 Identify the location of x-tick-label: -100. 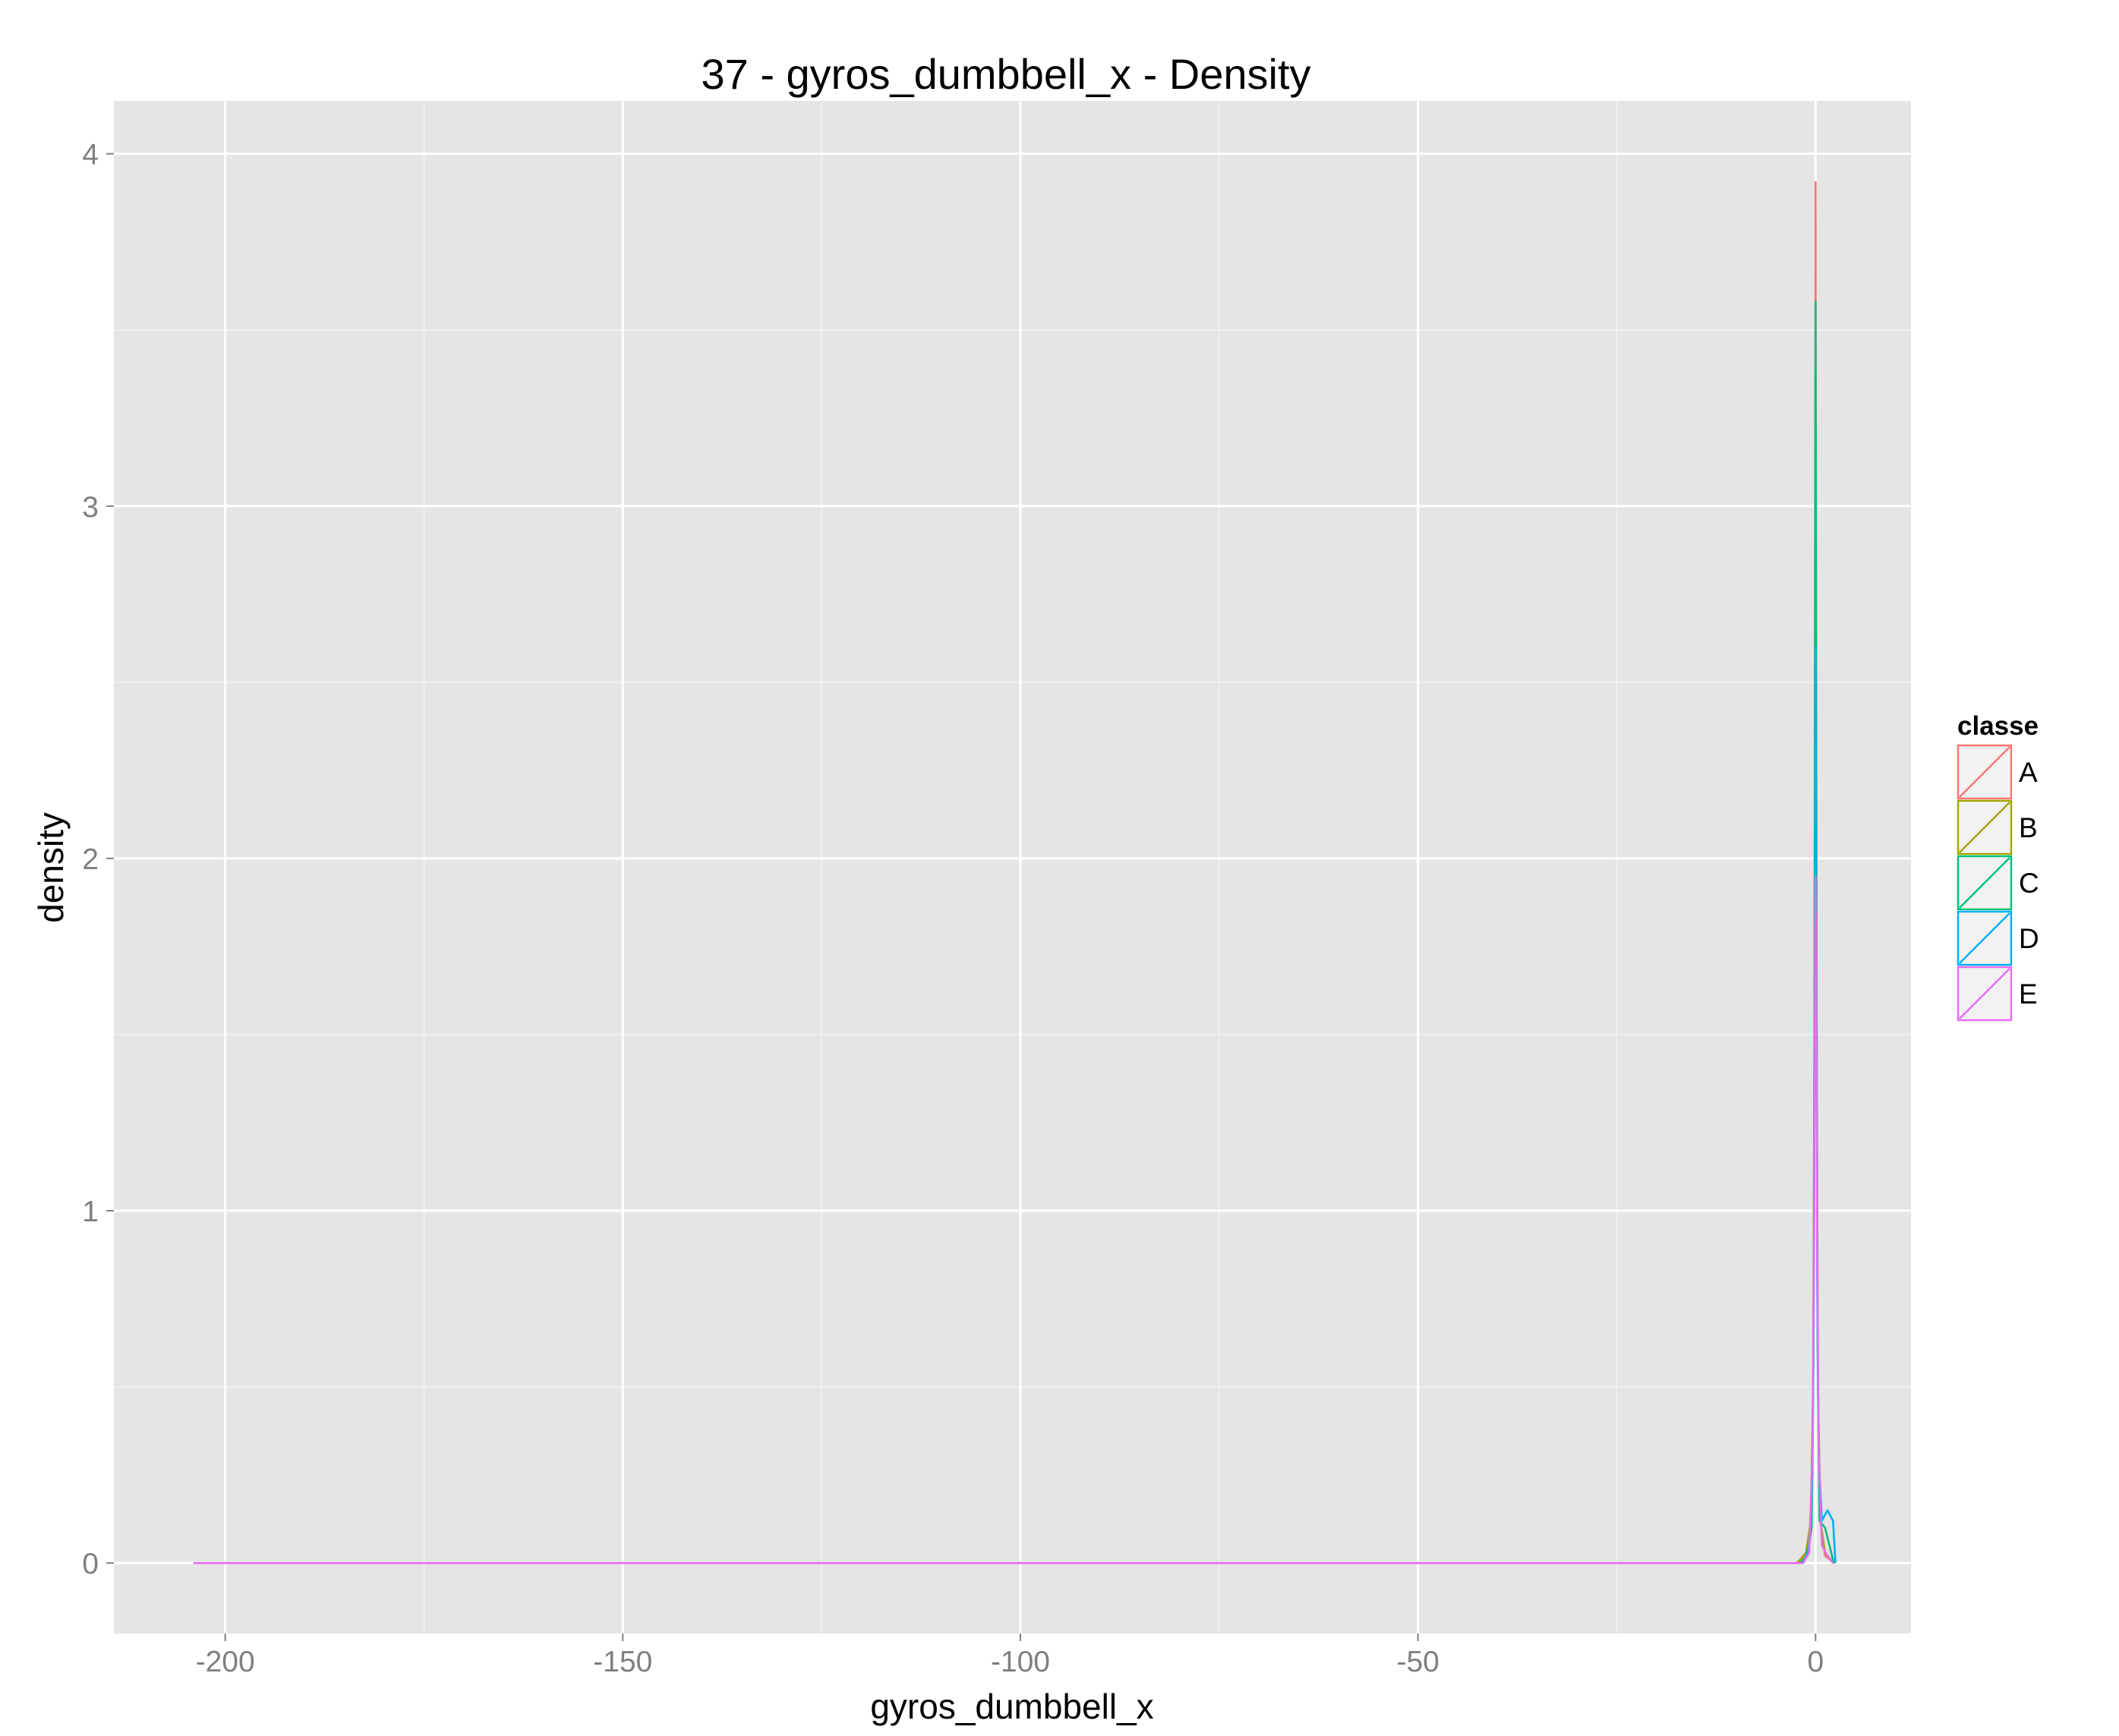
(1020, 1662).